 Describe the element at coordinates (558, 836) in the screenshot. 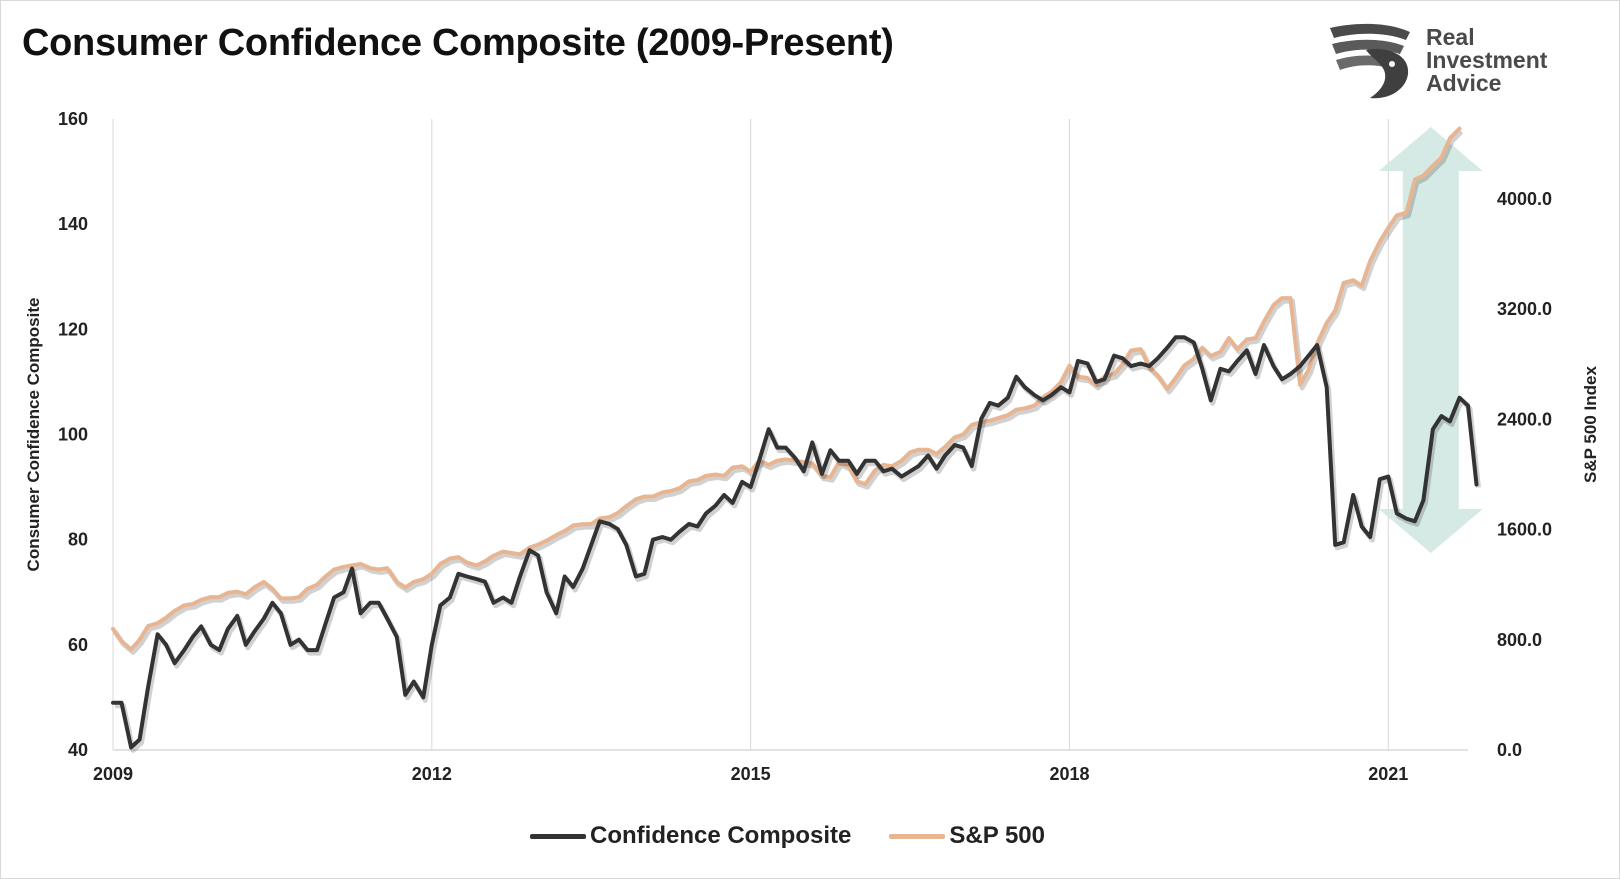

I see `legend-swatch-confidence` at that location.